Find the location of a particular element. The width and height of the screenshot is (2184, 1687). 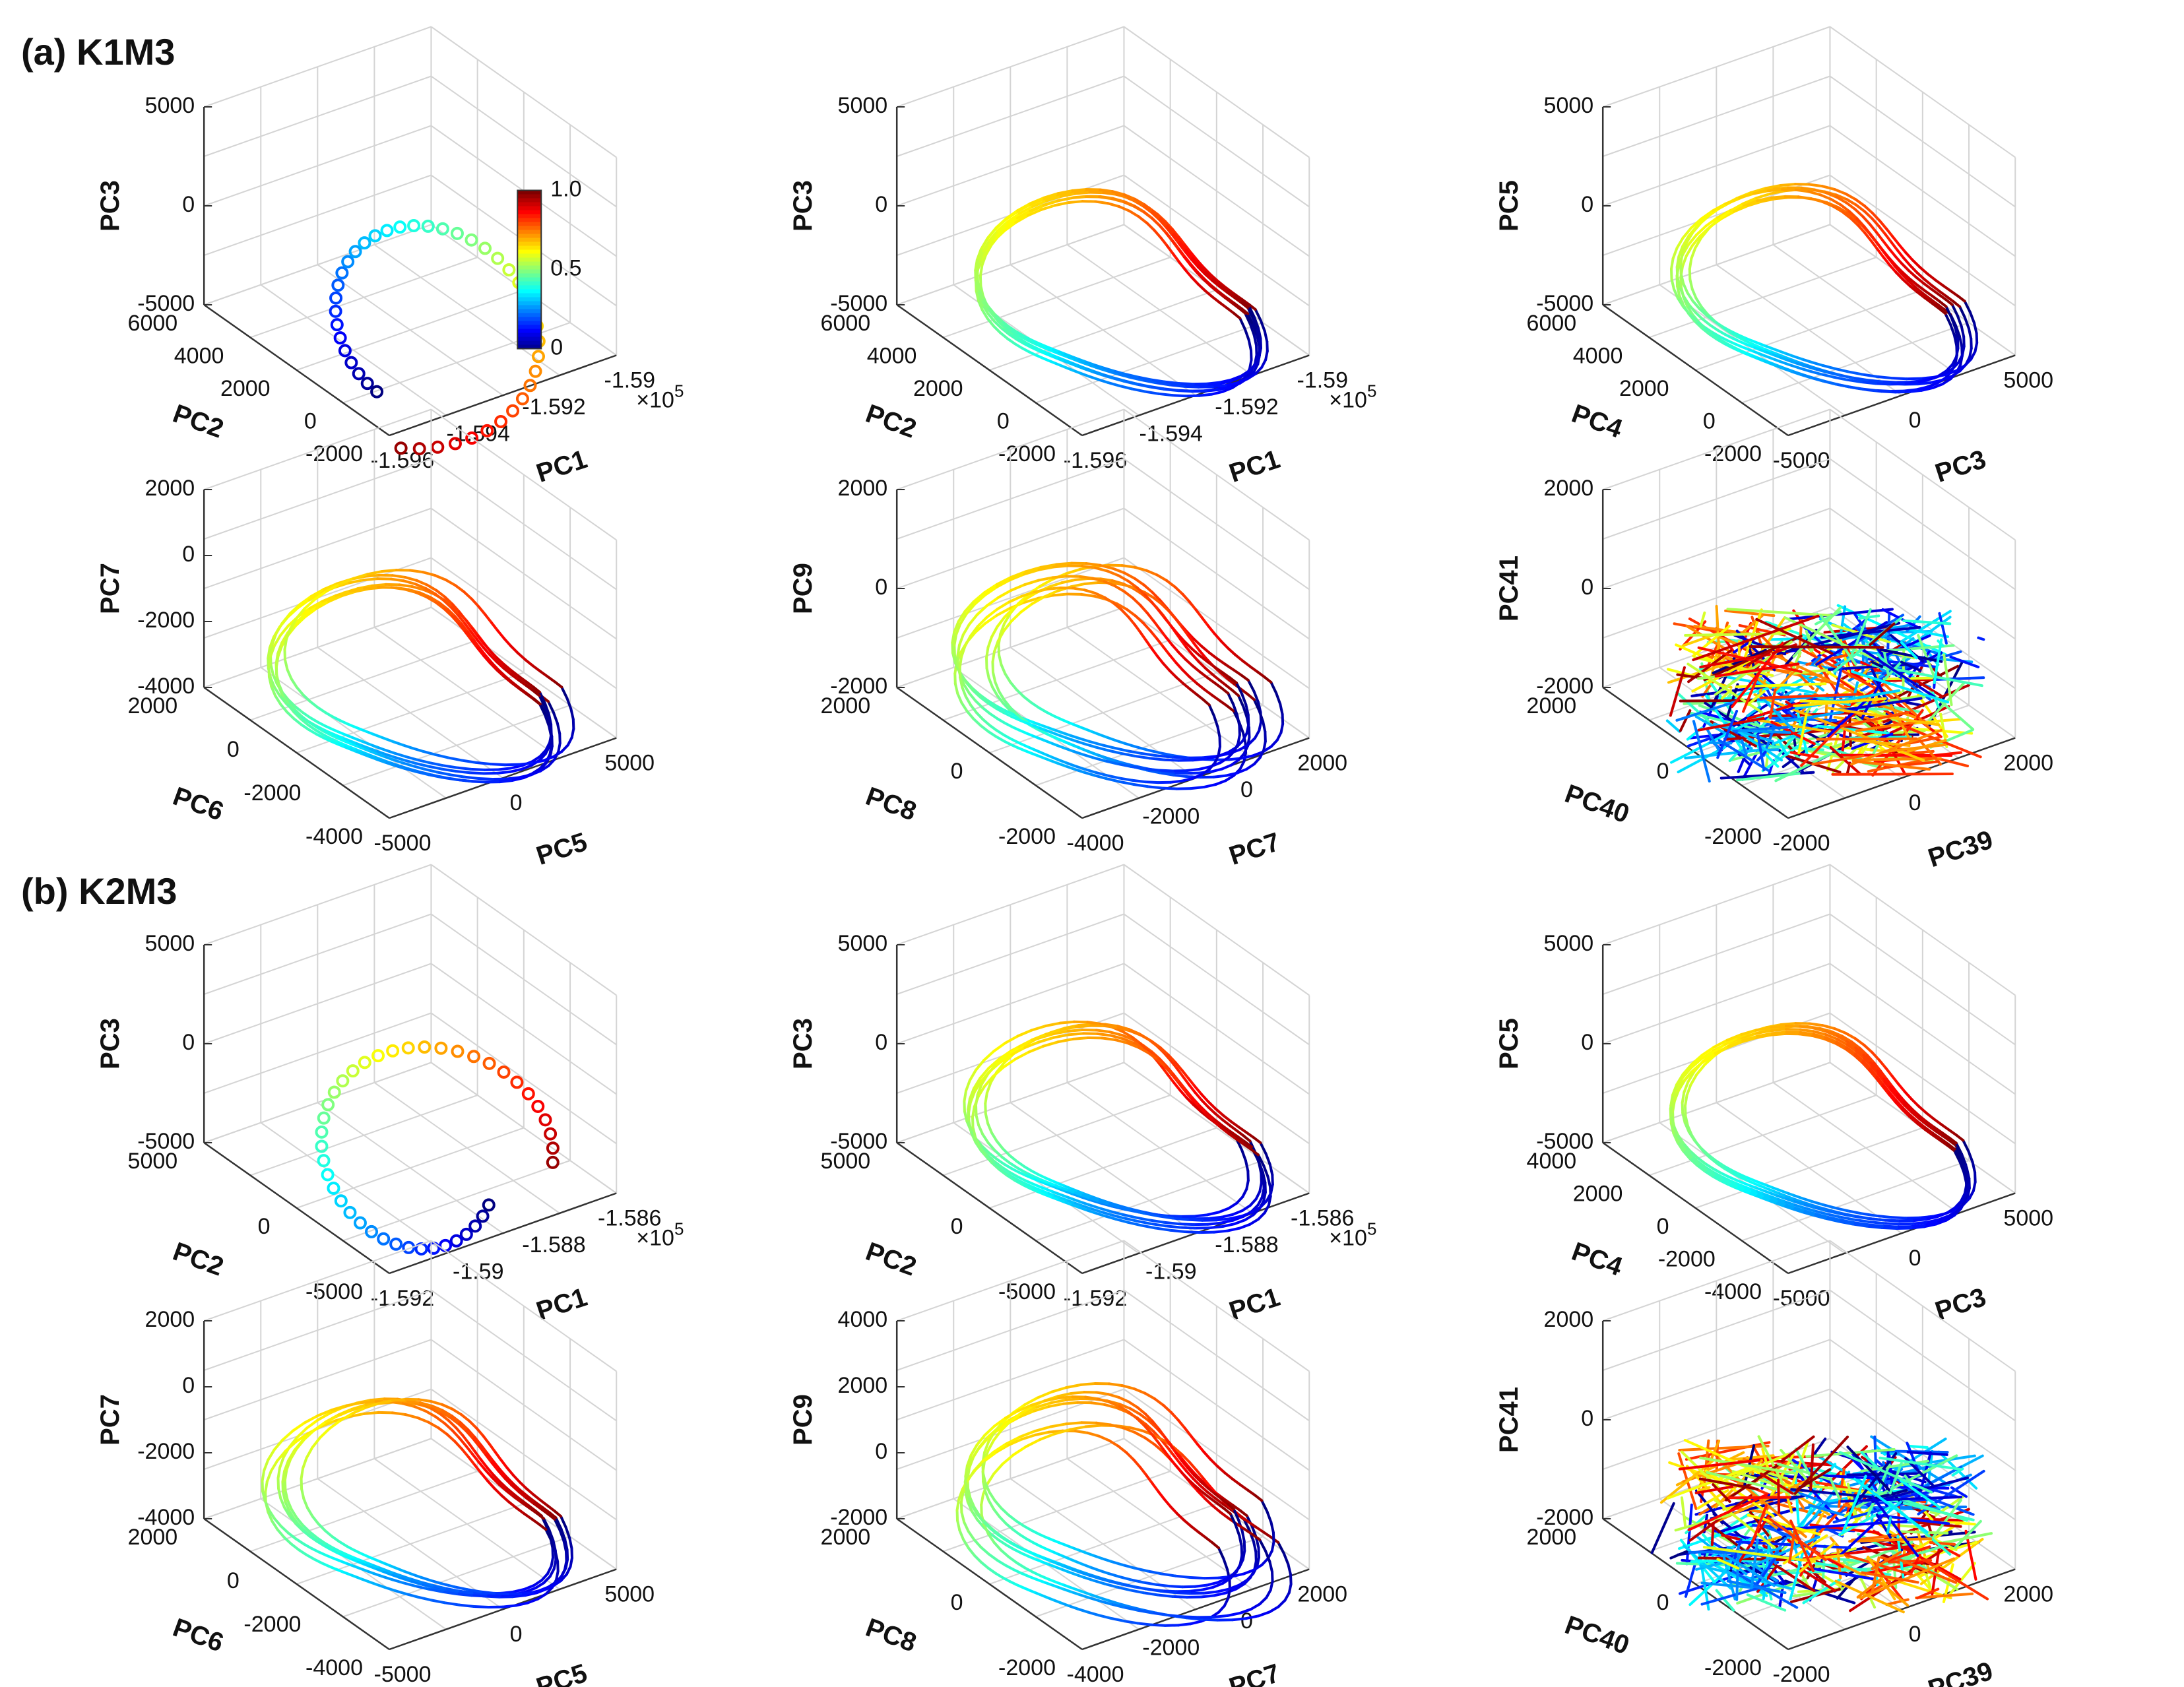

x-axis-label: PC3 is located at coordinates (1961, 1304).